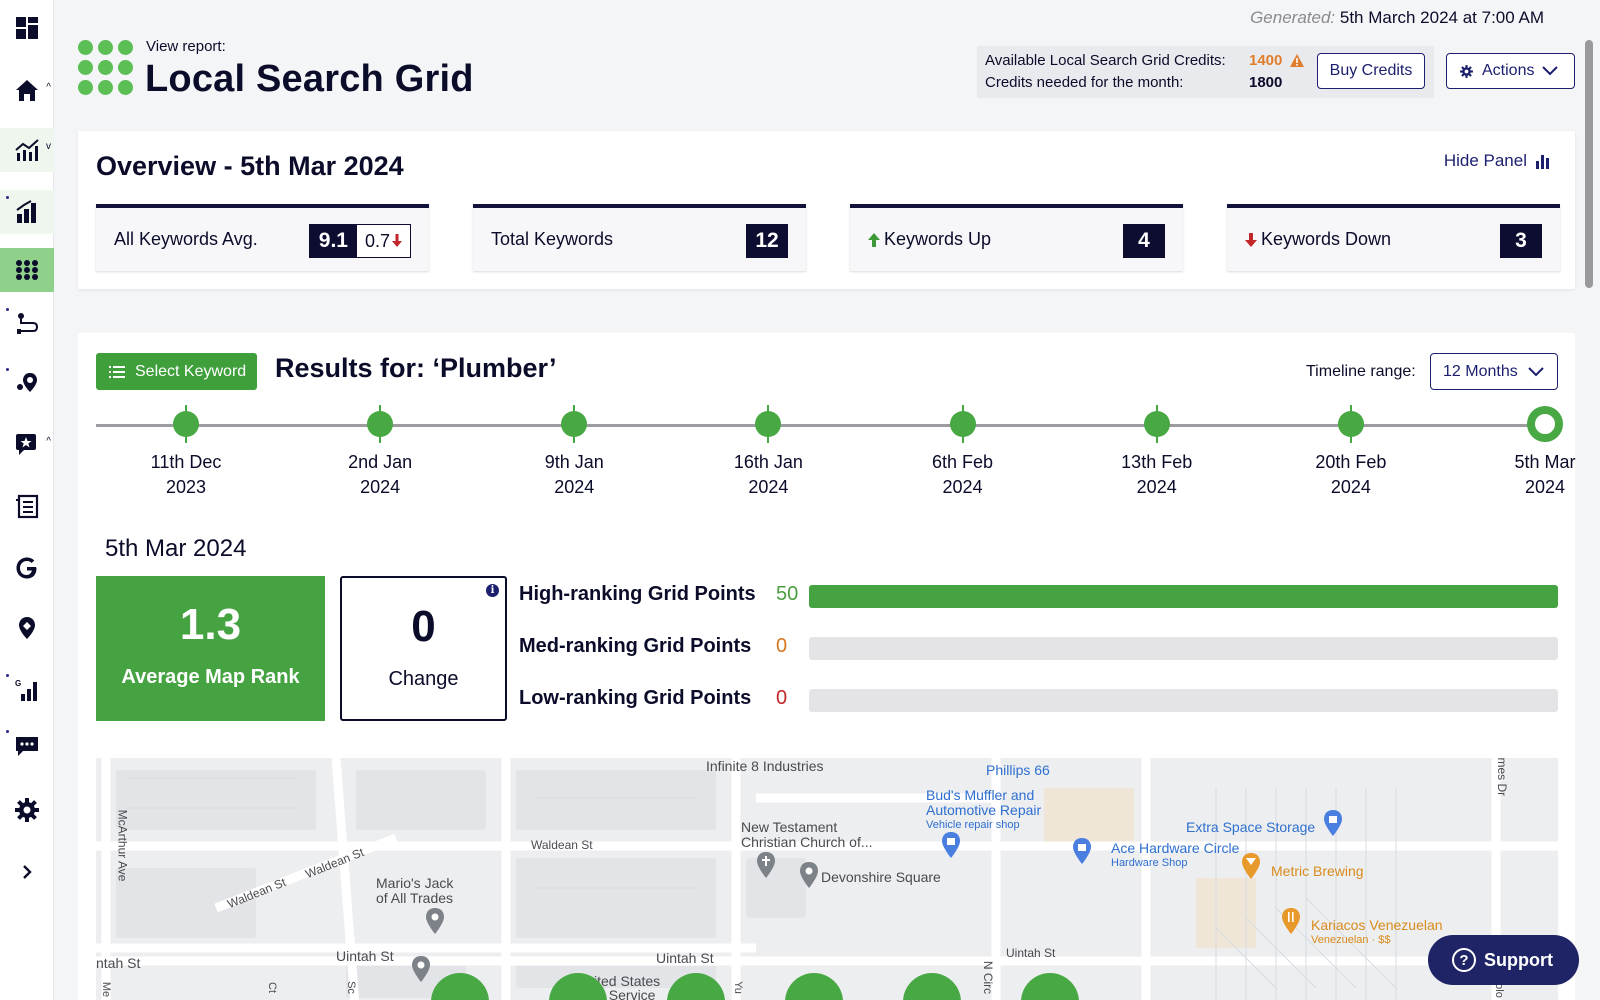 The image size is (1600, 1000). I want to click on map-label-uintah-3: Uintah St, so click(1031, 953).